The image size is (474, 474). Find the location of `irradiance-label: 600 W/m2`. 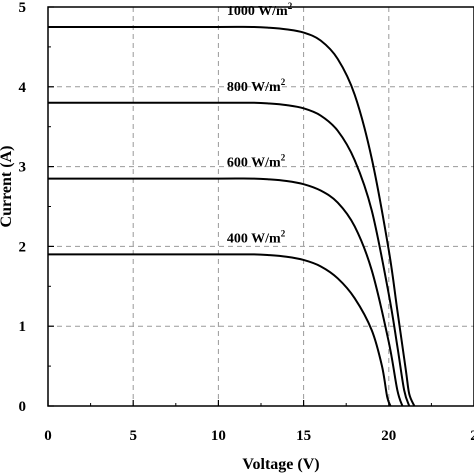

irradiance-label: 600 W/m2 is located at coordinates (256, 162).